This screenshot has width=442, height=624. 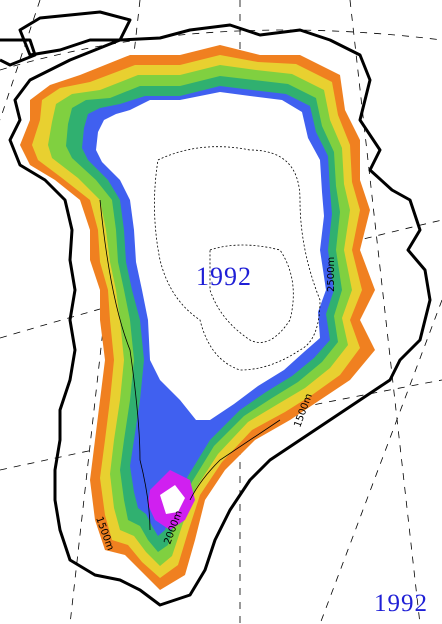 I want to click on contour-label-2500: 2500m, so click(x=331, y=274).